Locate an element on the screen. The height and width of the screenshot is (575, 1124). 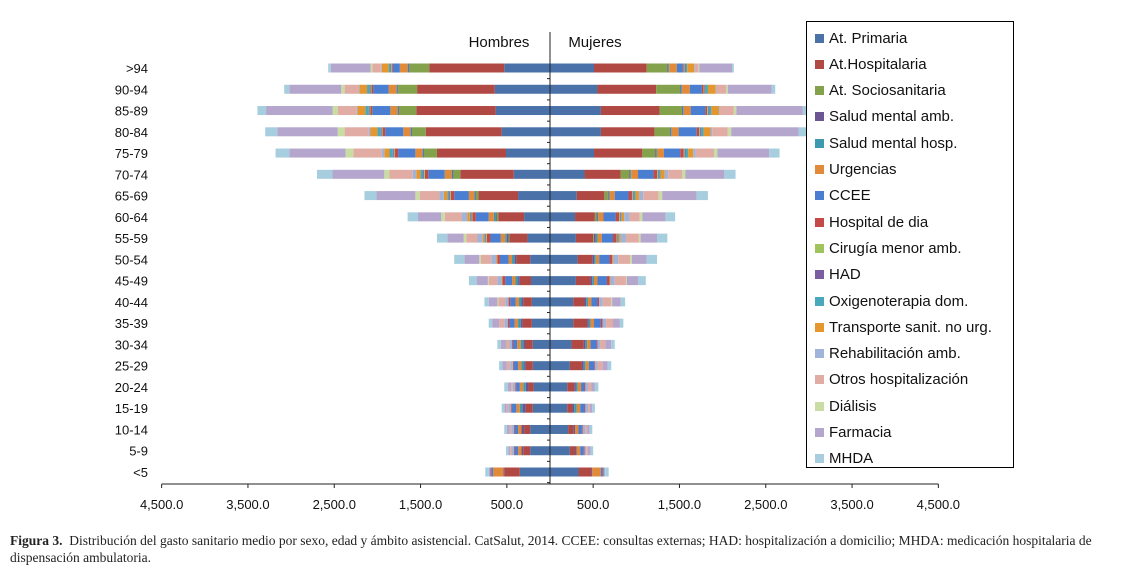
legend-item: Transporte sanit. no urg. is located at coordinates (903, 327).